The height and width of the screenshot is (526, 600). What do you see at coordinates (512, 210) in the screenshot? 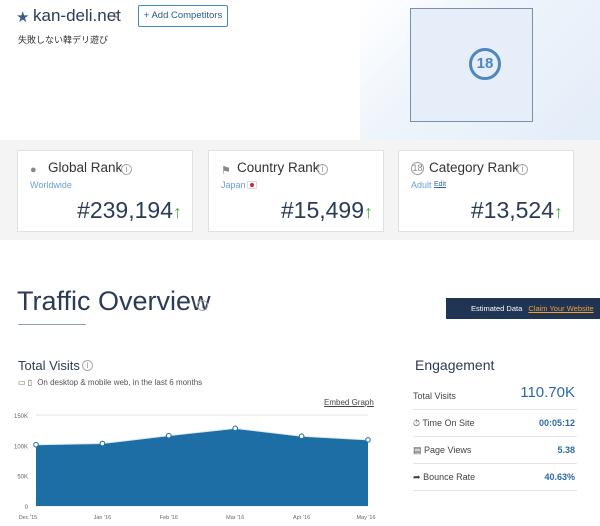
I see `category-rank-value: #13,524` at bounding box center [512, 210].